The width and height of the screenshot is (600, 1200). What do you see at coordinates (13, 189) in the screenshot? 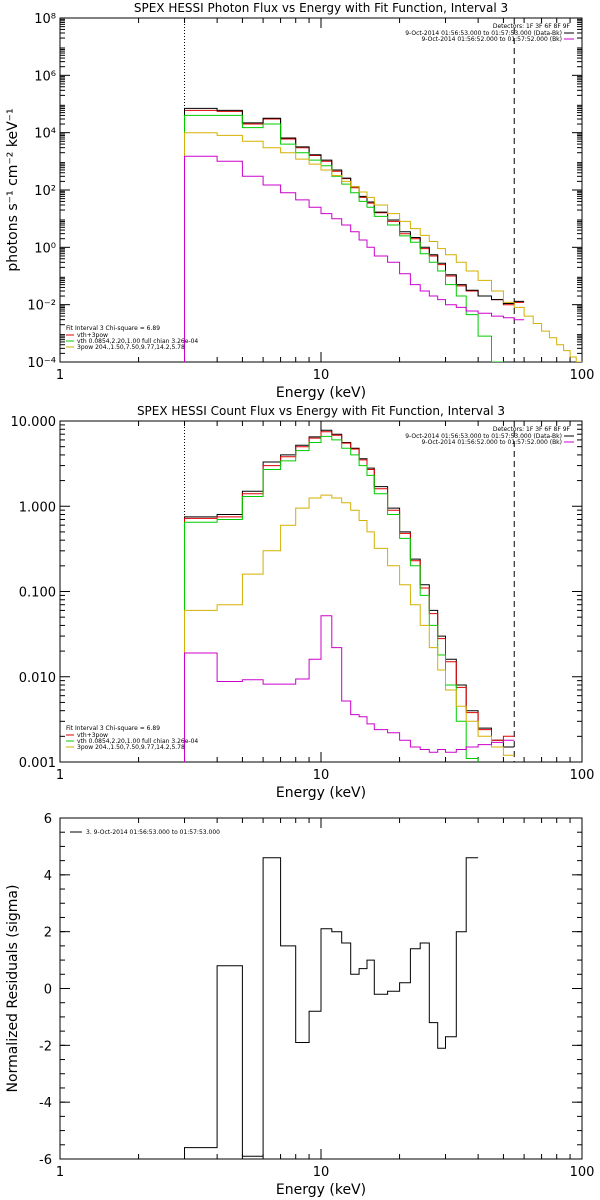
I see `y-axis-label: photons s⁻¹ cm⁻² keV⁻¹` at bounding box center [13, 189].